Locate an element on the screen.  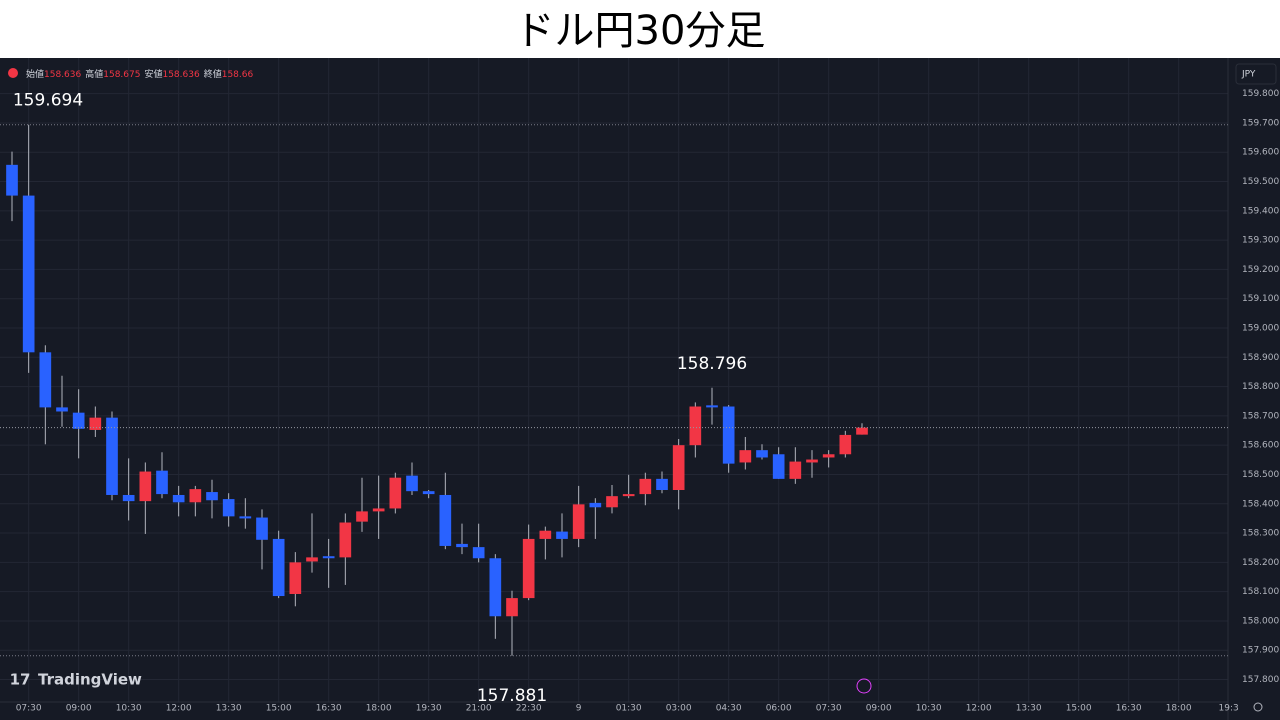
currency-selector is located at coordinates (1256, 74).